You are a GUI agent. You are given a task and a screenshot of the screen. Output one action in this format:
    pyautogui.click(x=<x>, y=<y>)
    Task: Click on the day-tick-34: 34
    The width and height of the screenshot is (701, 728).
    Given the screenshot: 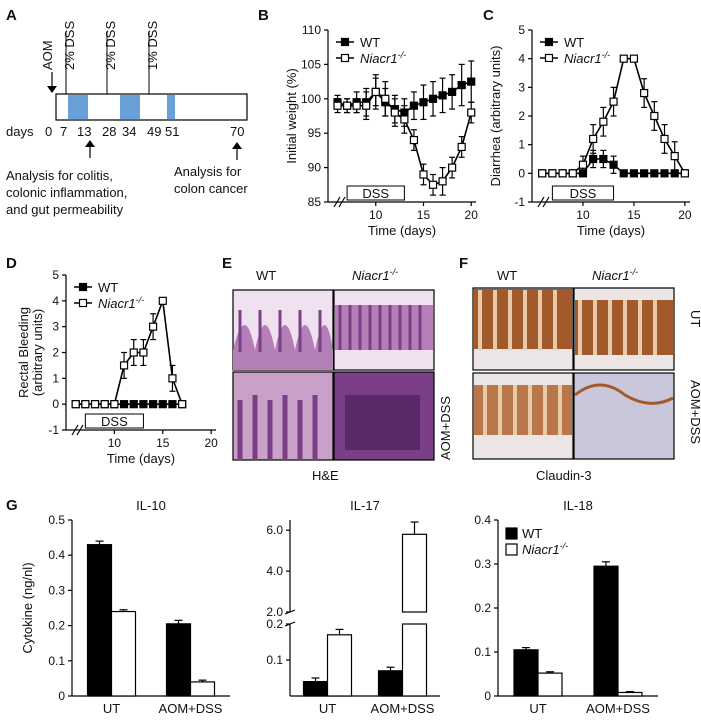 What is the action you would take?
    pyautogui.click(x=129, y=131)
    